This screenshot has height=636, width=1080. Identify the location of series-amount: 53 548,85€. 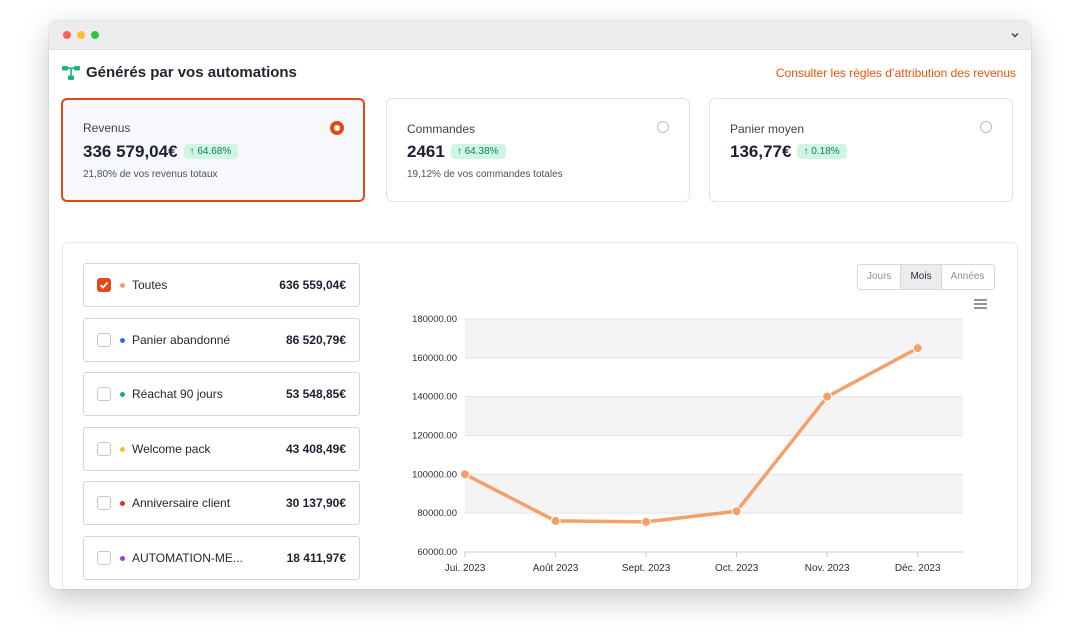
(315, 394).